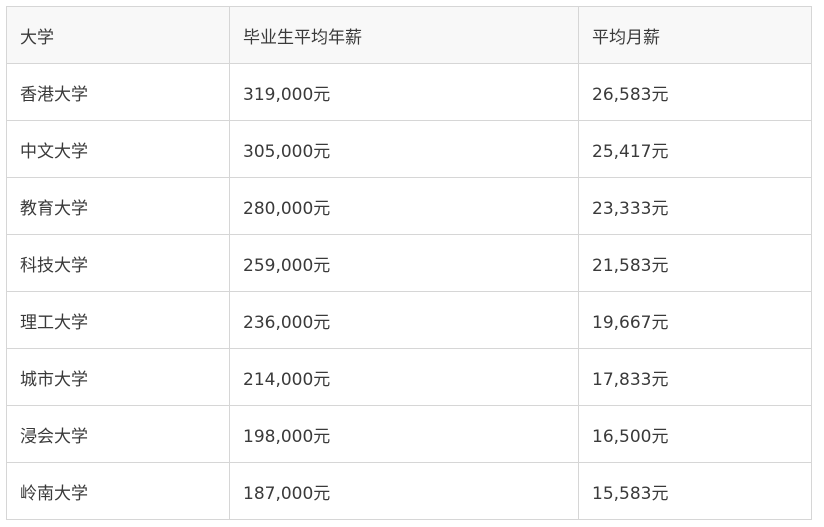 Image resolution: width=824 pixels, height=527 pixels. Describe the element at coordinates (404, 377) in the screenshot. I see `cell-annual-salary: 214,000元` at that location.